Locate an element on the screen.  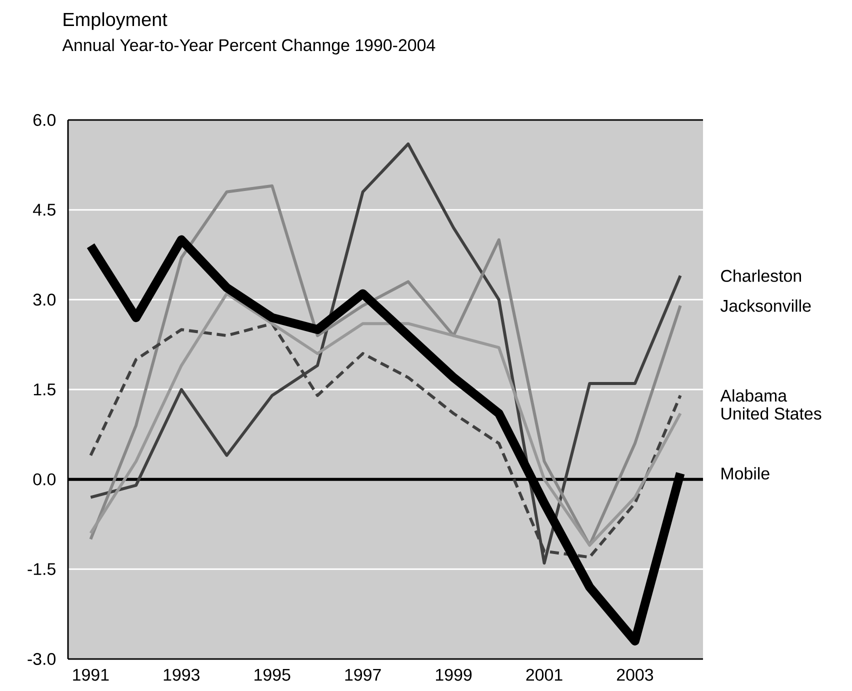
y-tick-label: 4.5 is located at coordinates (44, 210).